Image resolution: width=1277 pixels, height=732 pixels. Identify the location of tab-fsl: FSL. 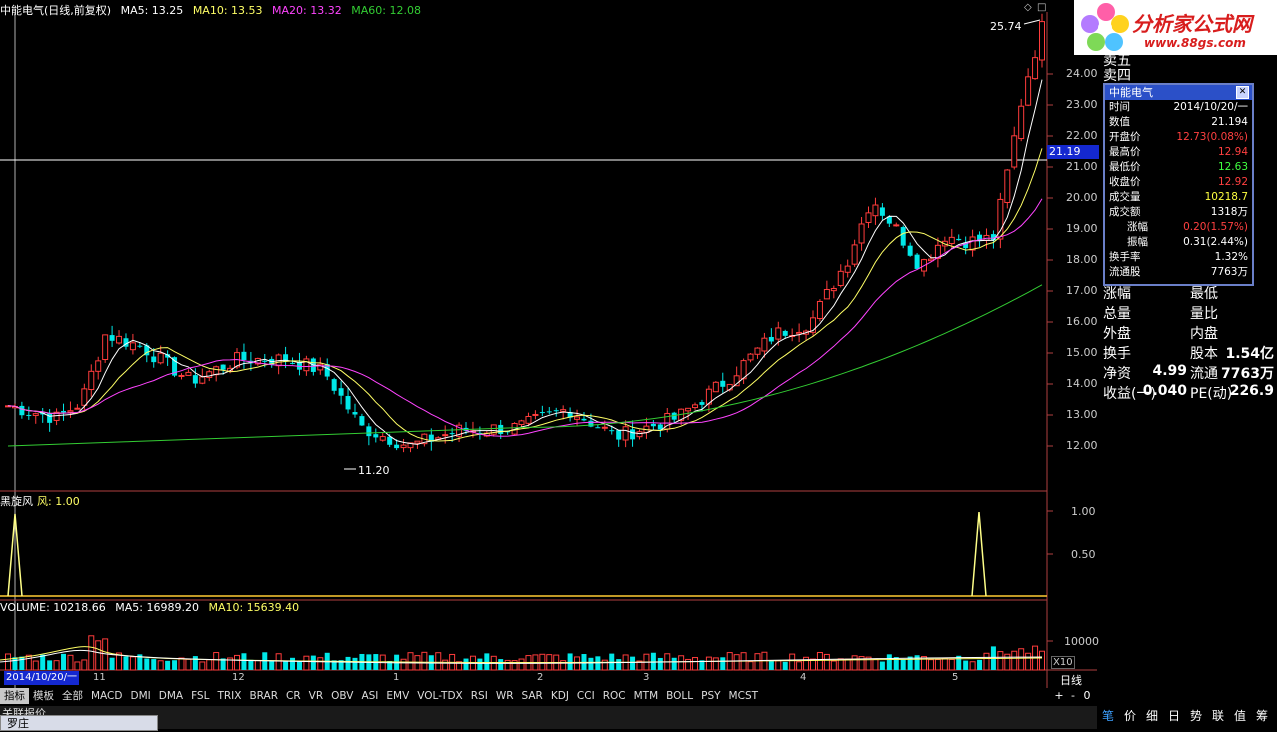
(200, 696).